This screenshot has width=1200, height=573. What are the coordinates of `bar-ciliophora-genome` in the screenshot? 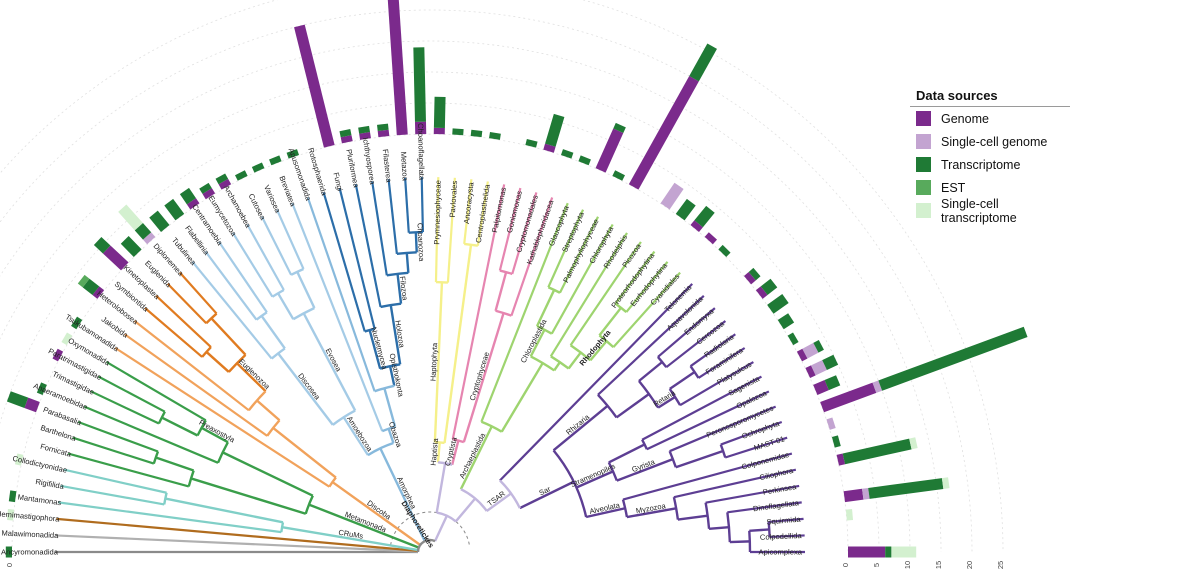 It's located at (841, 459).